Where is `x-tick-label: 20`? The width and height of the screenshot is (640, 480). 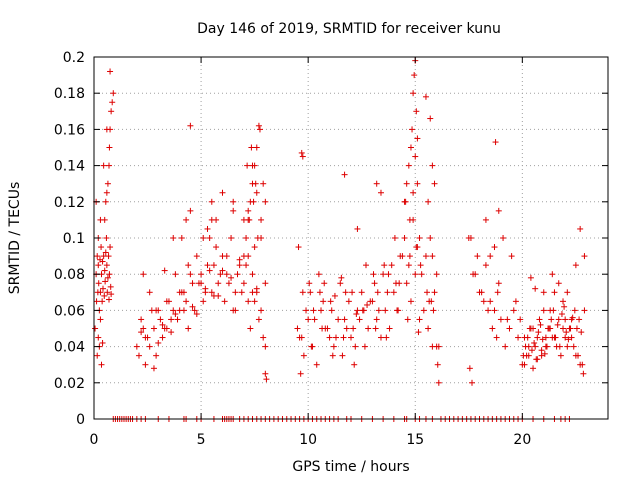
x-tick-label: 20 is located at coordinates (522, 440).